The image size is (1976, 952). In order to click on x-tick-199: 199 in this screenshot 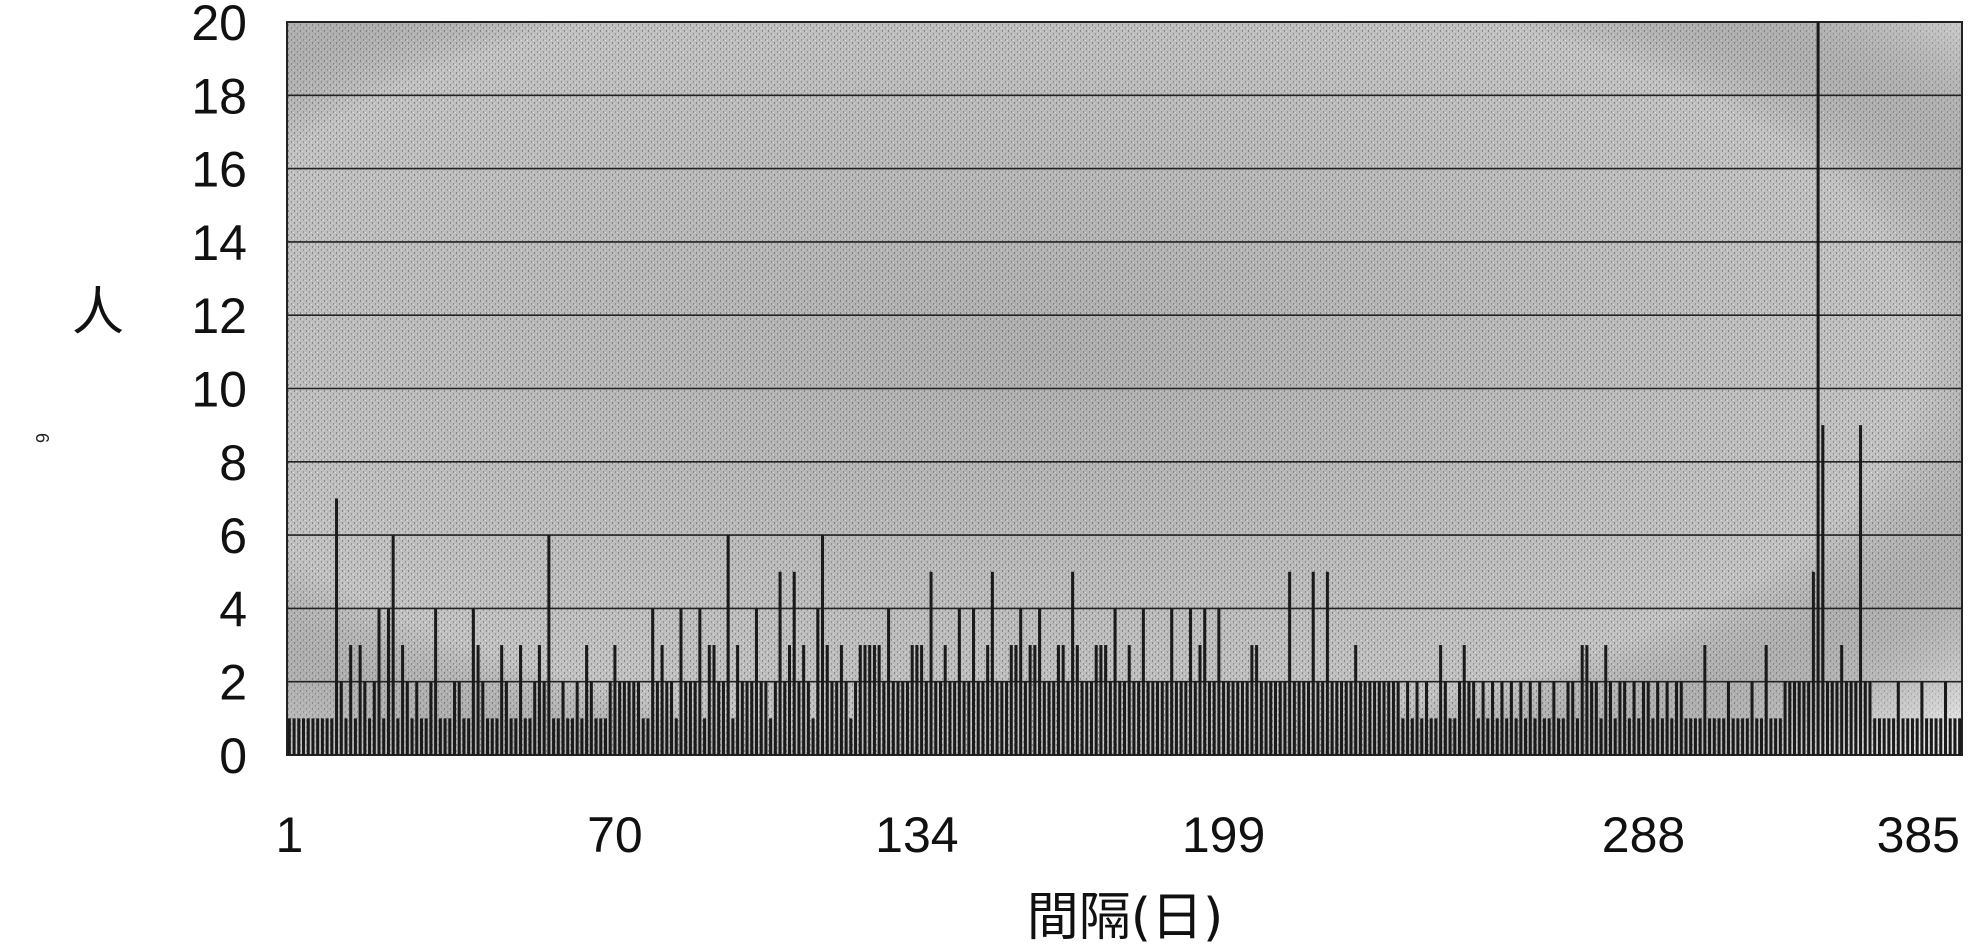, I will do `click(1223, 835)`.